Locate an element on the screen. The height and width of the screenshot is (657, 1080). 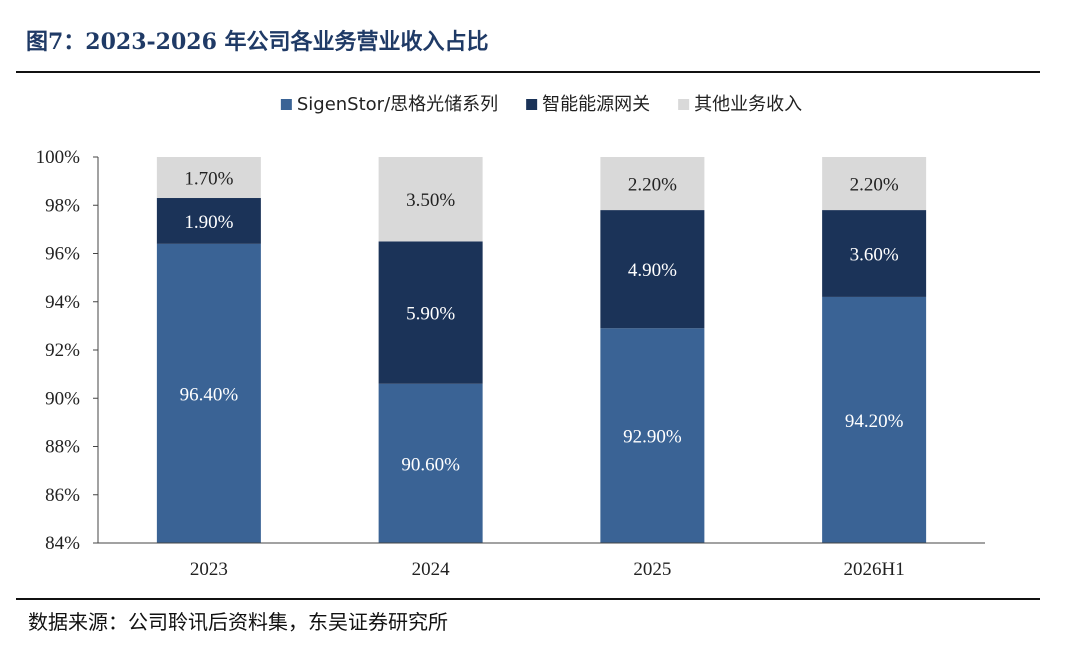
legend-label: 其他业务收入 is located at coordinates (748, 104).